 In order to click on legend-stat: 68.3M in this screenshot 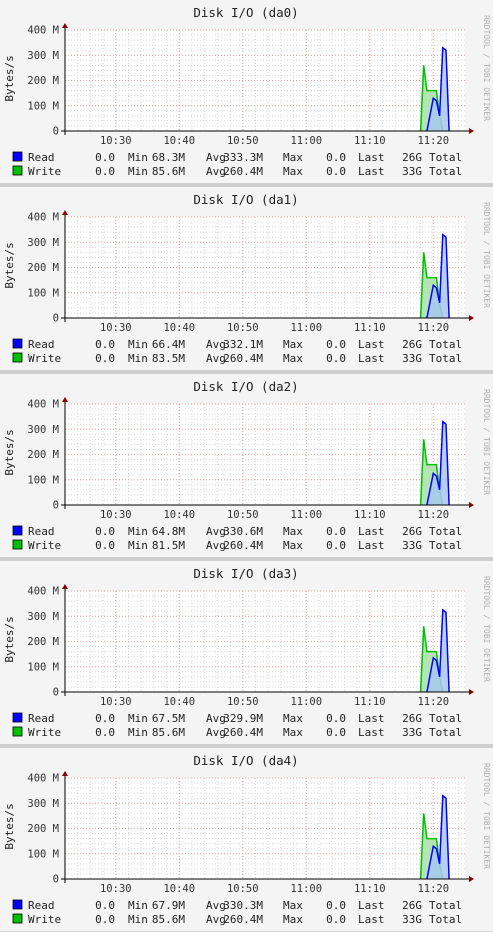, I will do `click(168, 157)`.